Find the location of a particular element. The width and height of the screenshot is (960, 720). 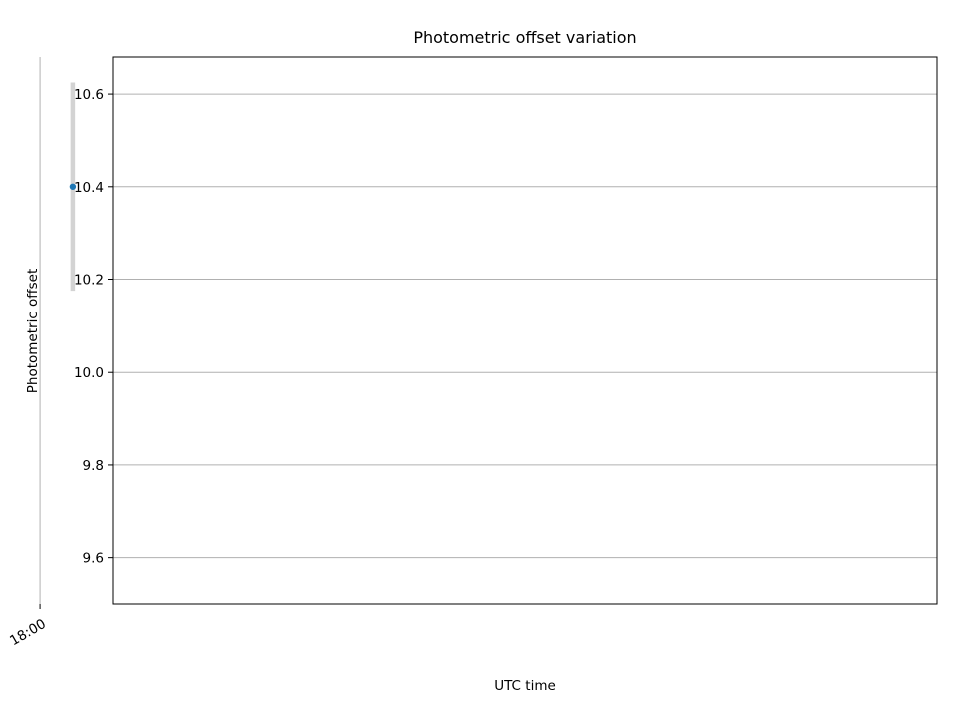

chart-title: Photometric offset variation is located at coordinates (524, 37).